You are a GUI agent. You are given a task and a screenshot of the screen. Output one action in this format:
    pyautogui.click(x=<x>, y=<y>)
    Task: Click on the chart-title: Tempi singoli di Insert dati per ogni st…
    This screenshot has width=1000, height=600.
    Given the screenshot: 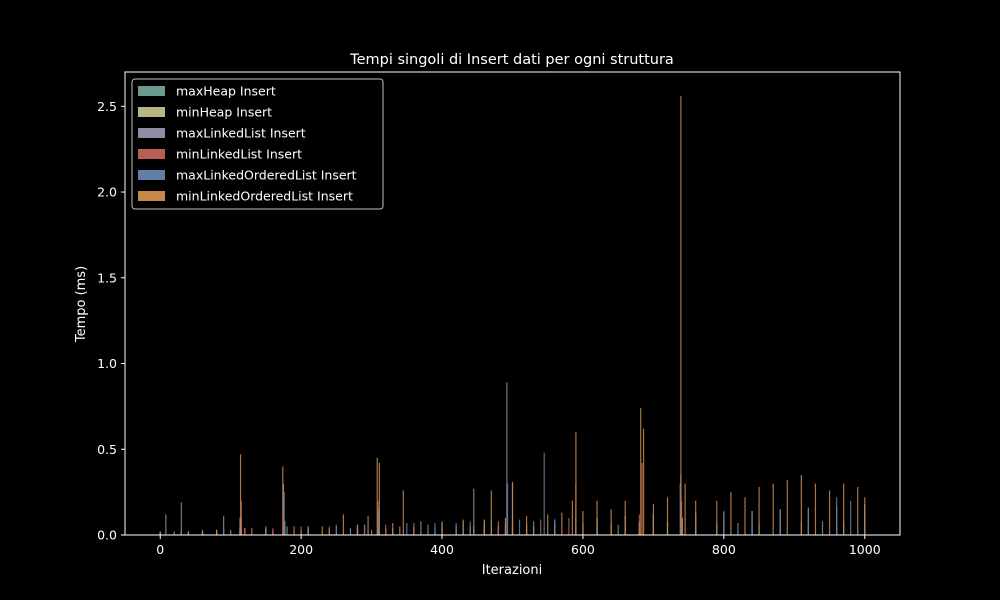 What is the action you would take?
    pyautogui.click(x=511, y=60)
    